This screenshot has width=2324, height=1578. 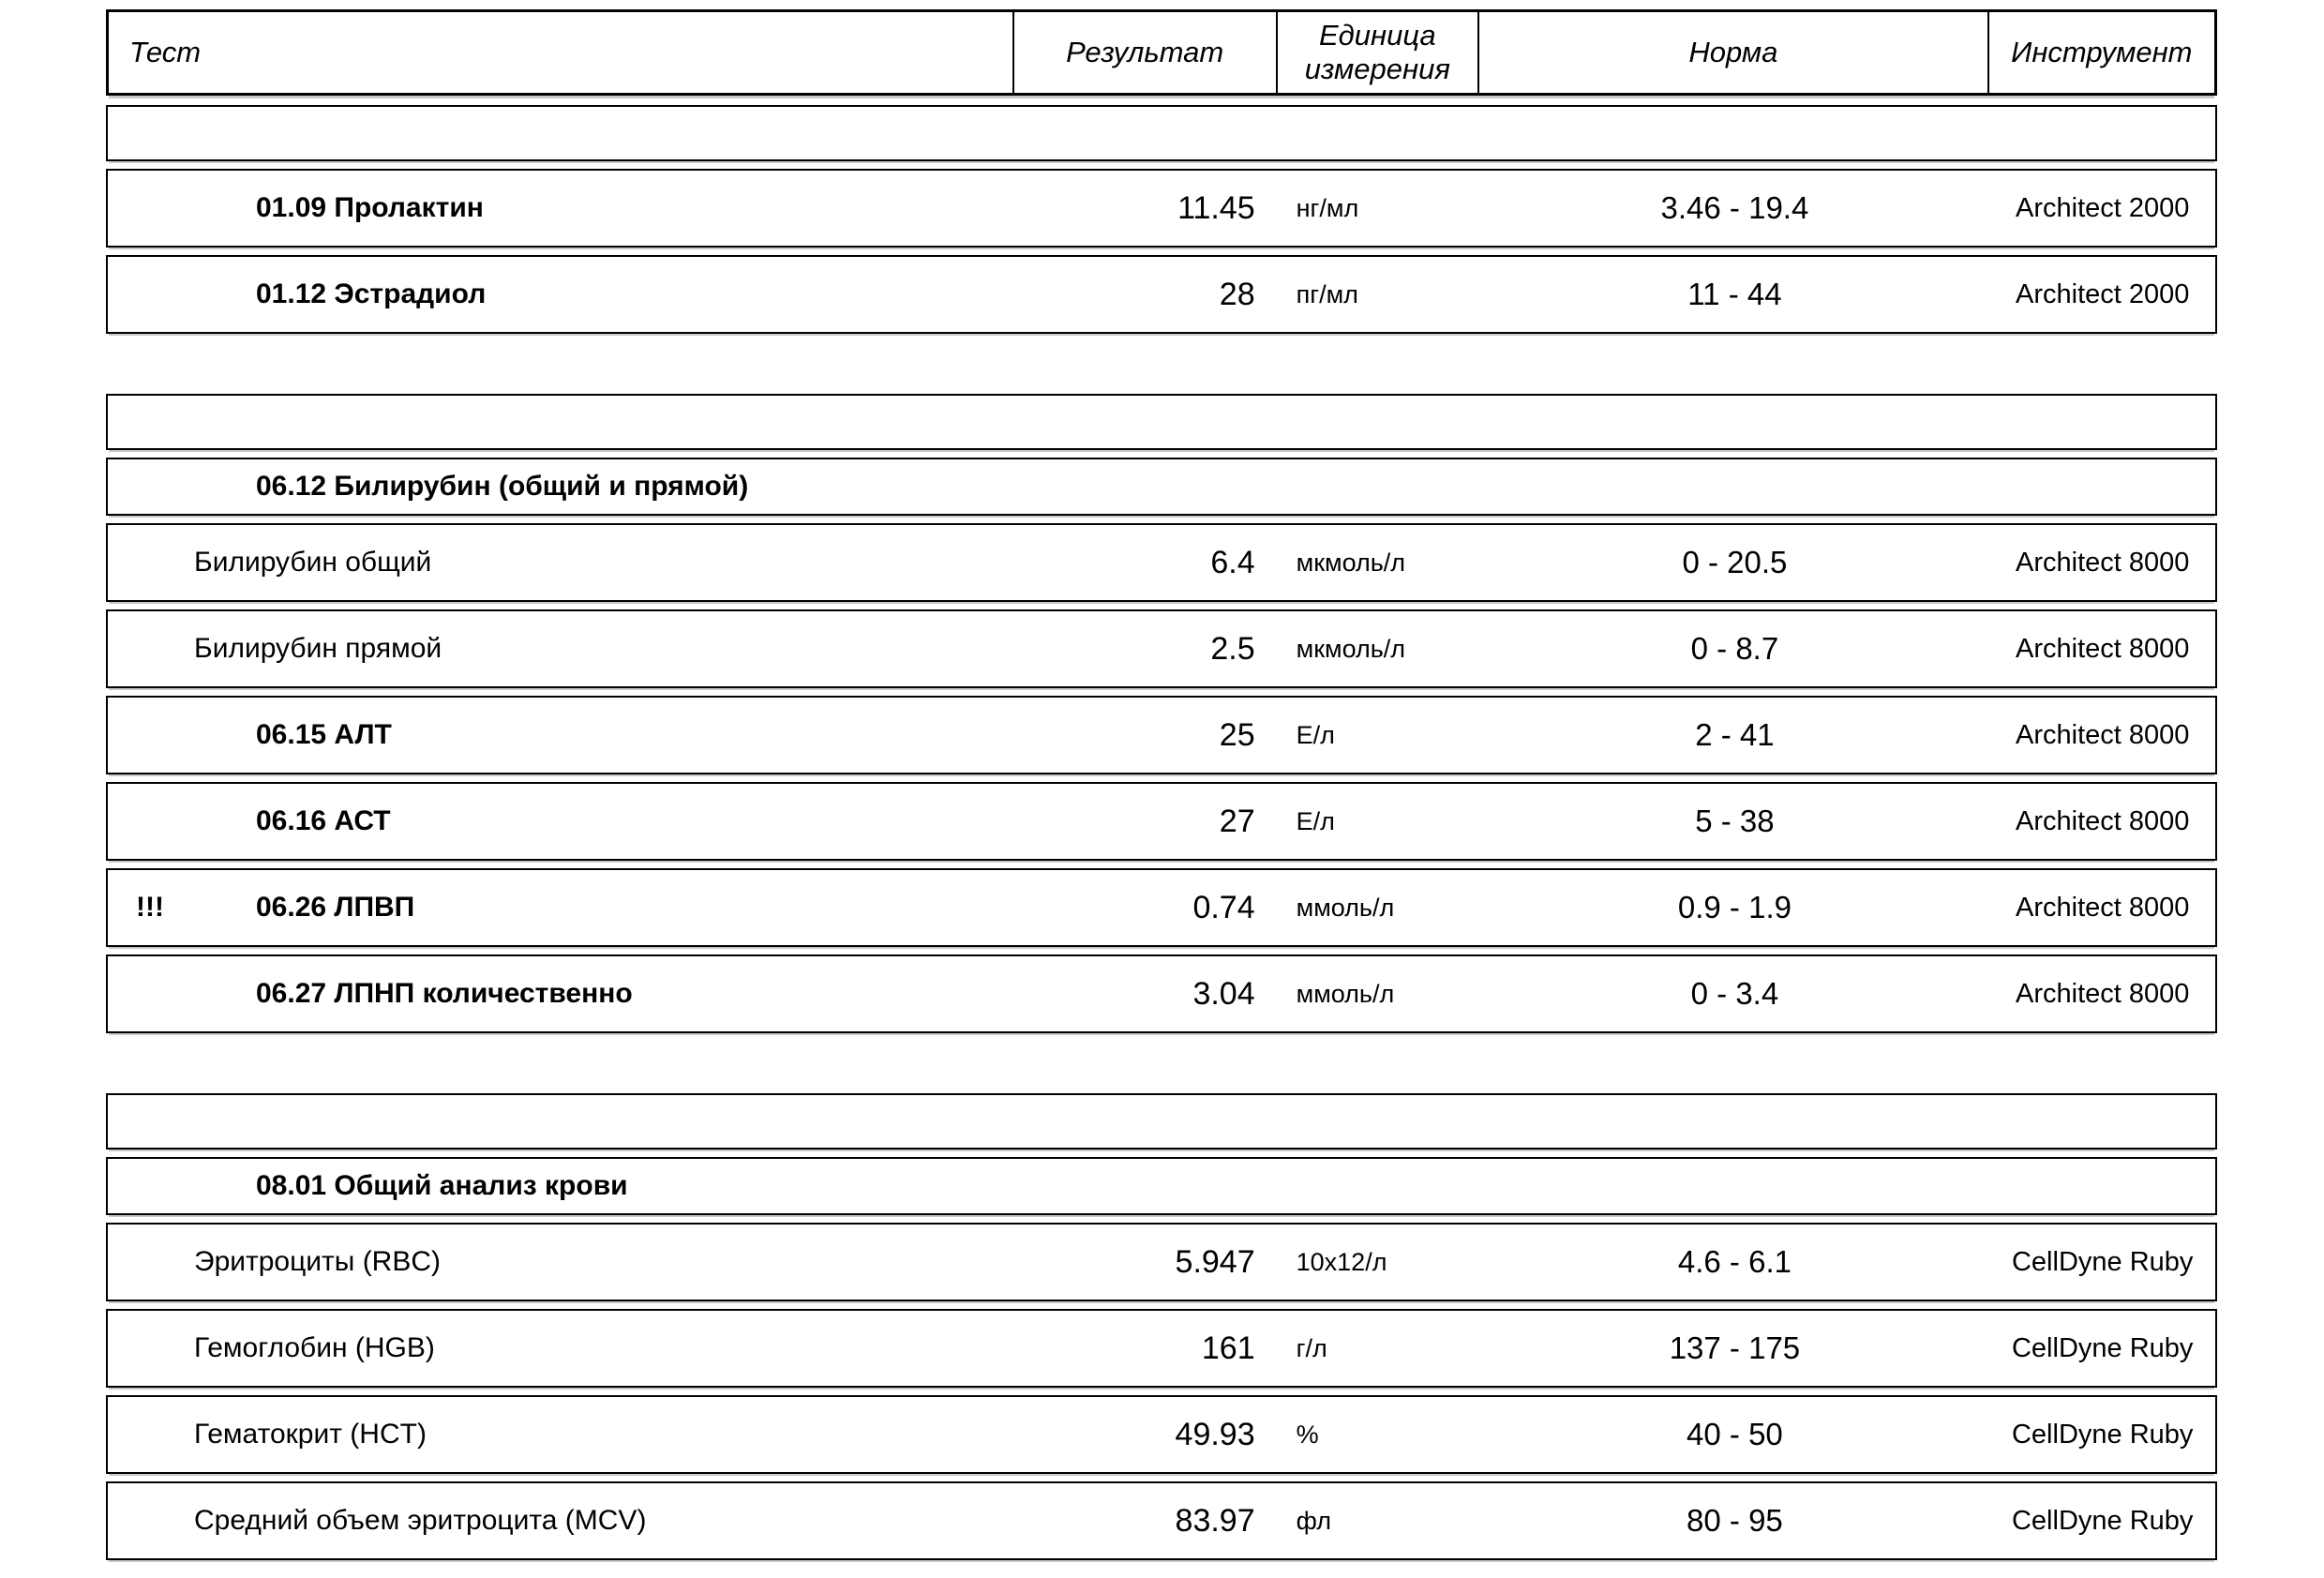 I want to click on norm-range: 3.46 - 19.4, so click(x=1734, y=207).